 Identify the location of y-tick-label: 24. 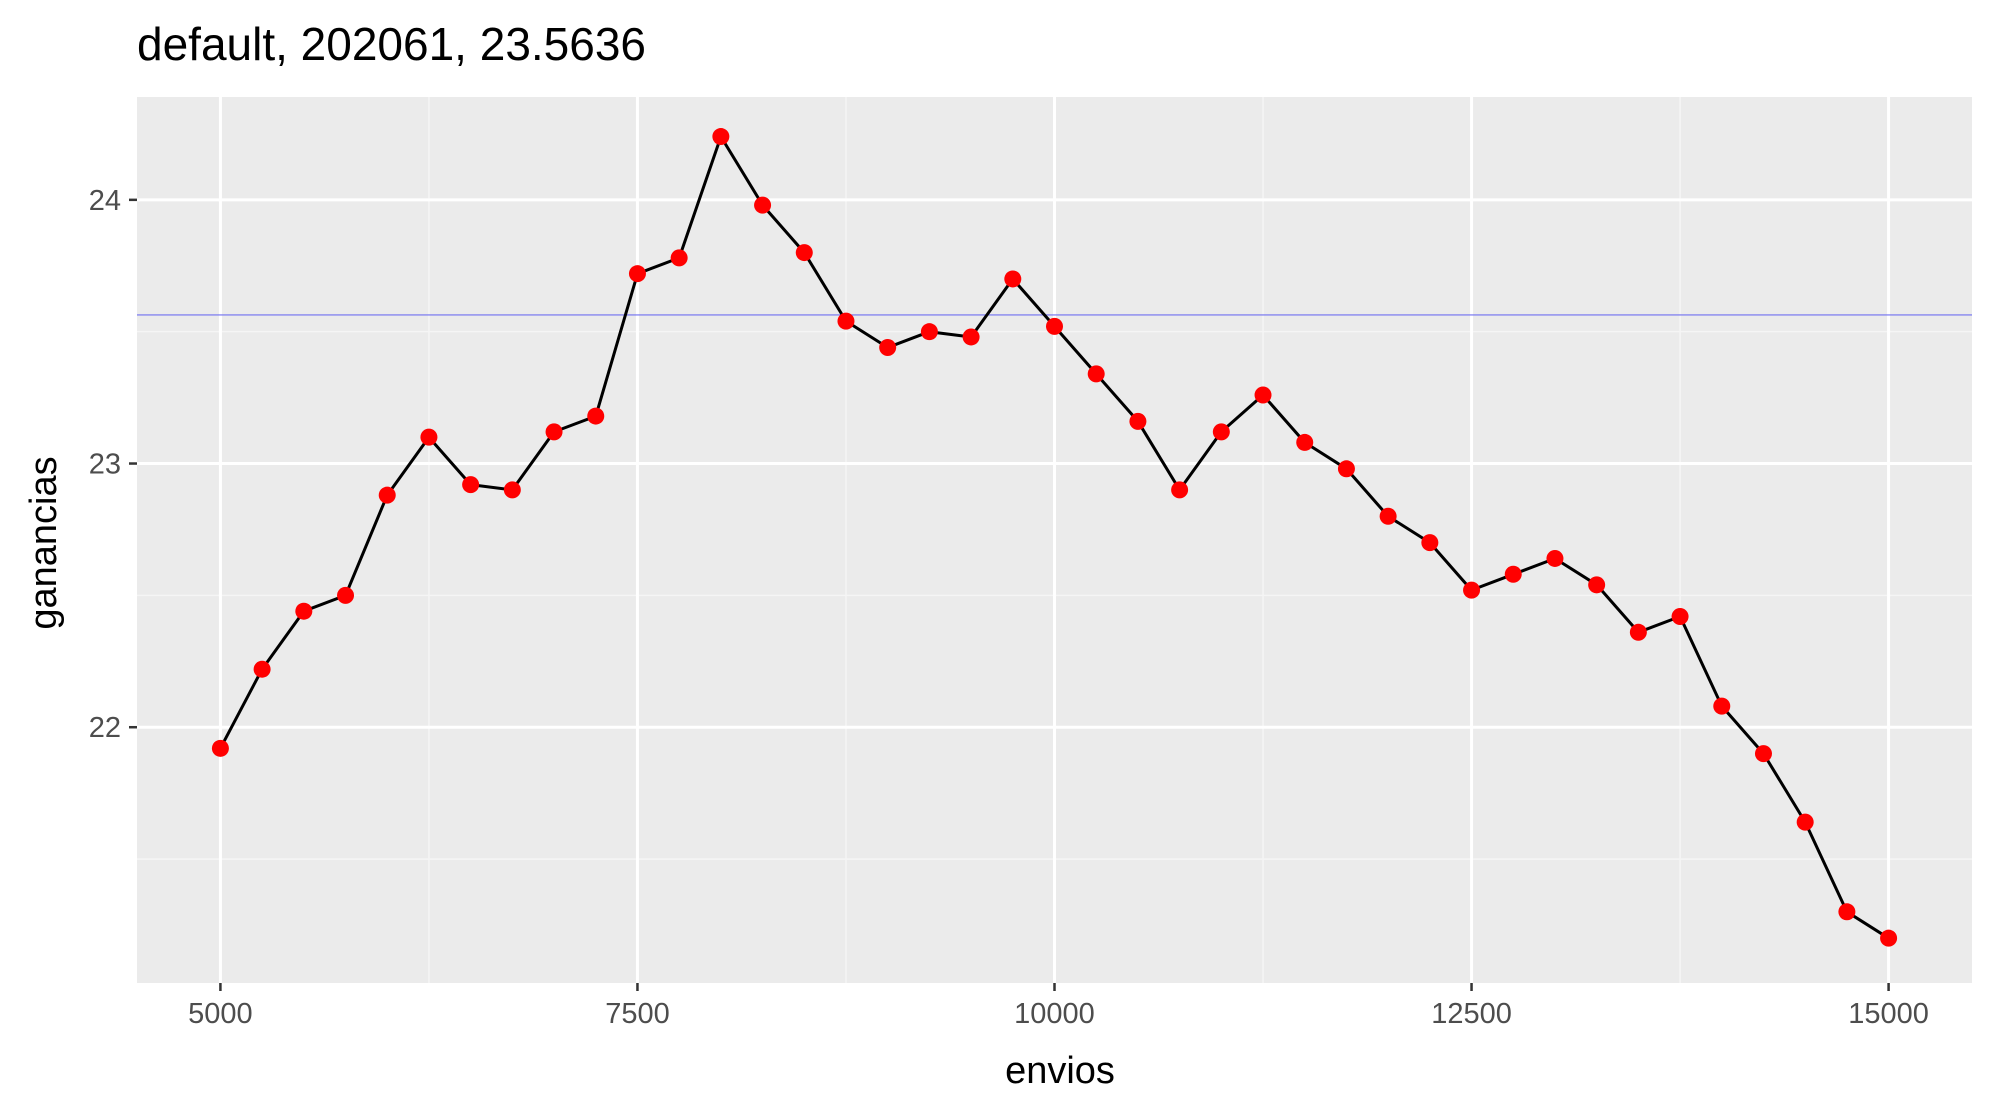
(105, 201).